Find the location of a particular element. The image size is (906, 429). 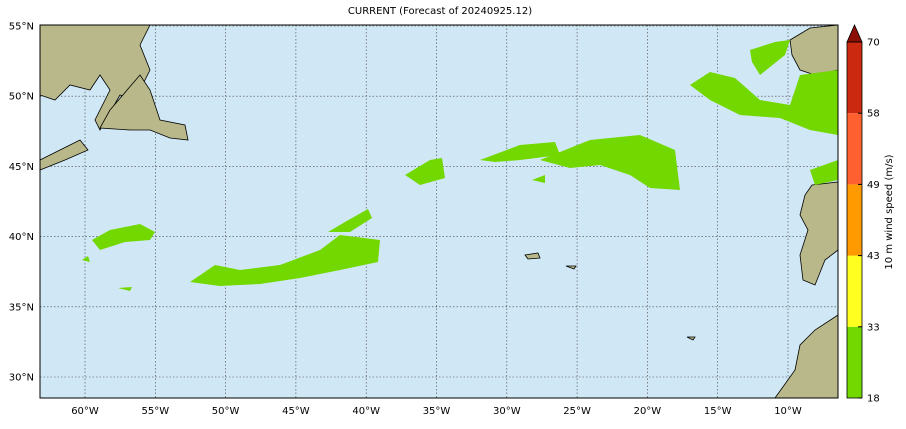

colorbar-label: 10 m wind speed (m/s) is located at coordinates (889, 211).